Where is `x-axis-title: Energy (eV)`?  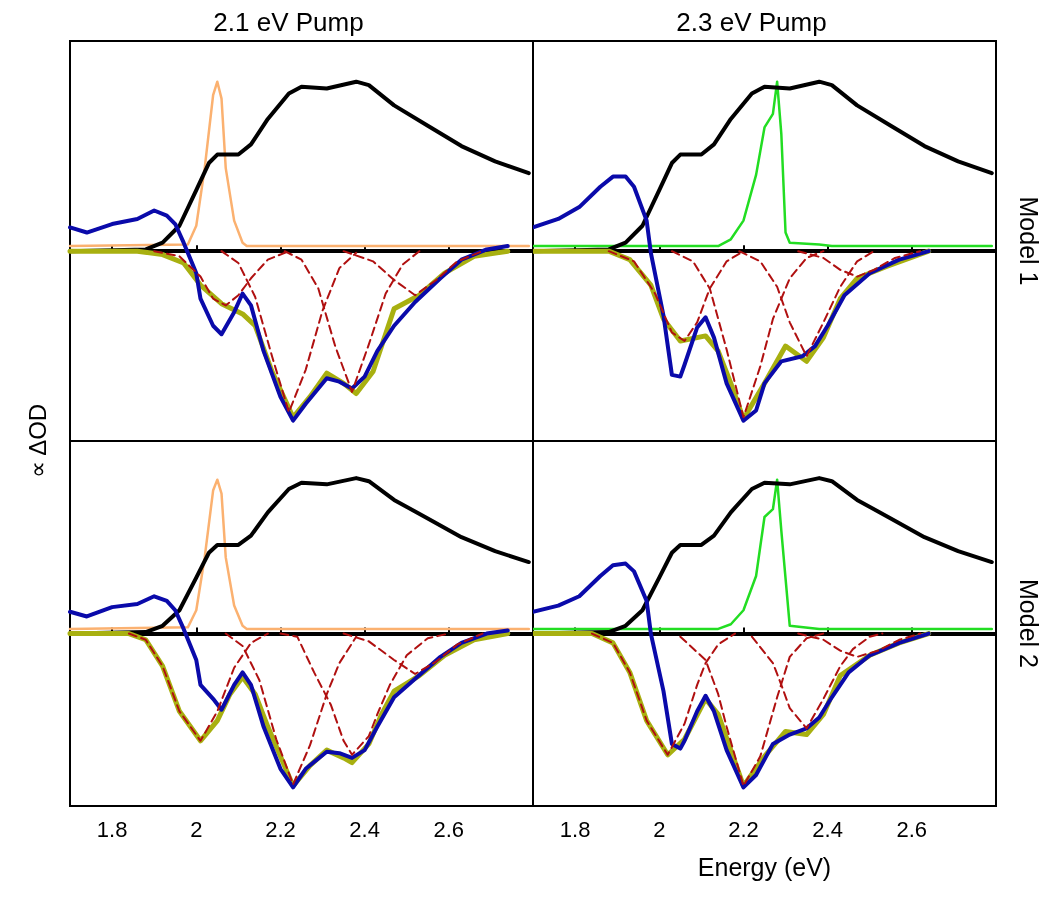
x-axis-title: Energy (eV) is located at coordinates (764, 866).